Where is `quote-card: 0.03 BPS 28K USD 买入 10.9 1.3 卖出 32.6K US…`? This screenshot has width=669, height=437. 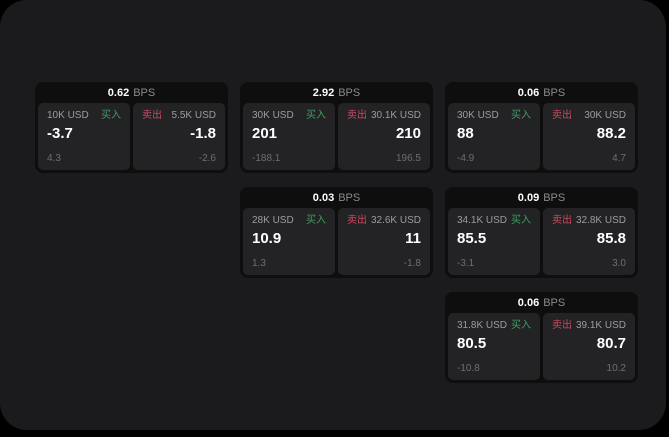
quote-card: 0.03 BPS 28K USD 买入 10.9 1.3 卖出 32.6K US… is located at coordinates (336, 232).